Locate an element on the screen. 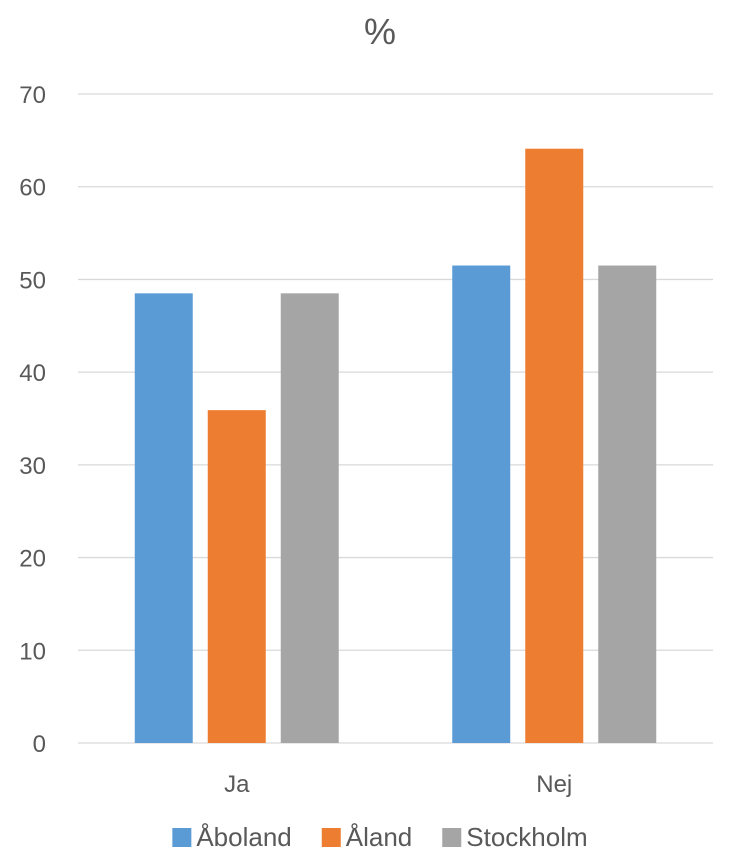  y-tick-label: 0 is located at coordinates (39, 744).